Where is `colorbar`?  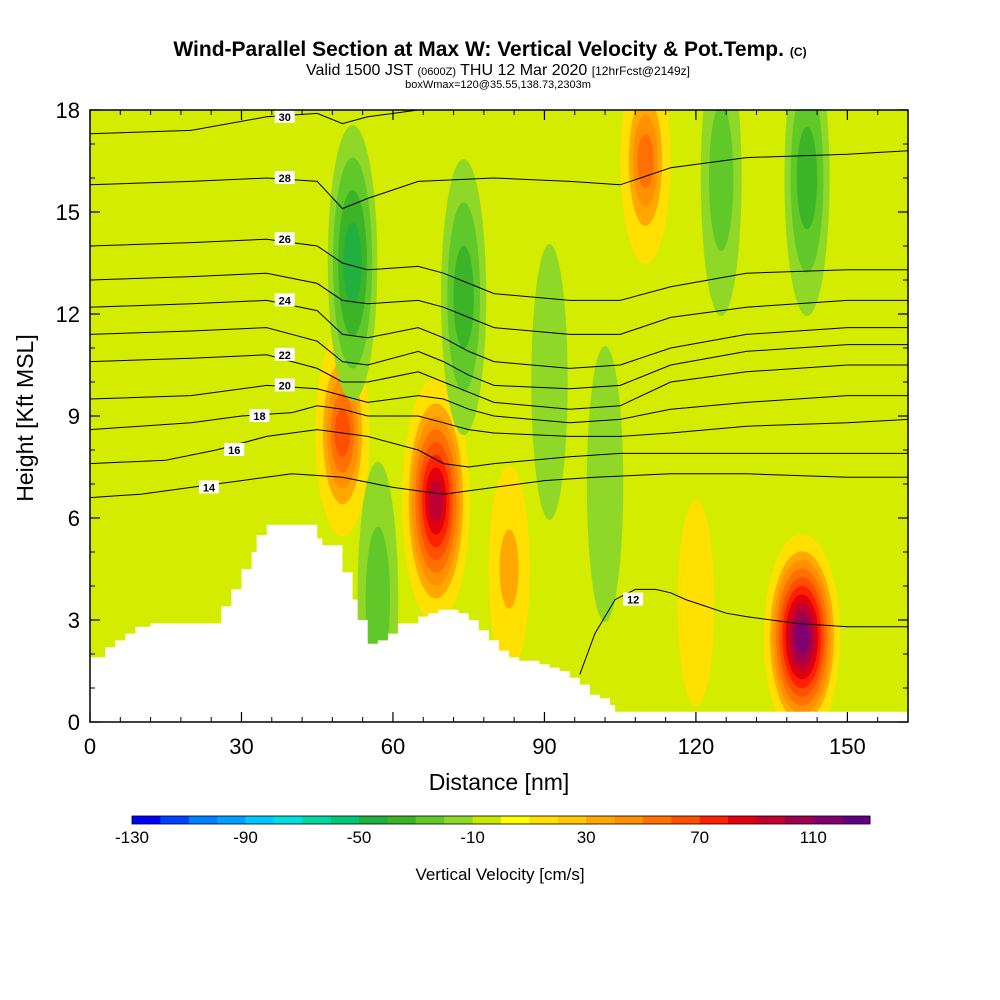 colorbar is located at coordinates (501, 820).